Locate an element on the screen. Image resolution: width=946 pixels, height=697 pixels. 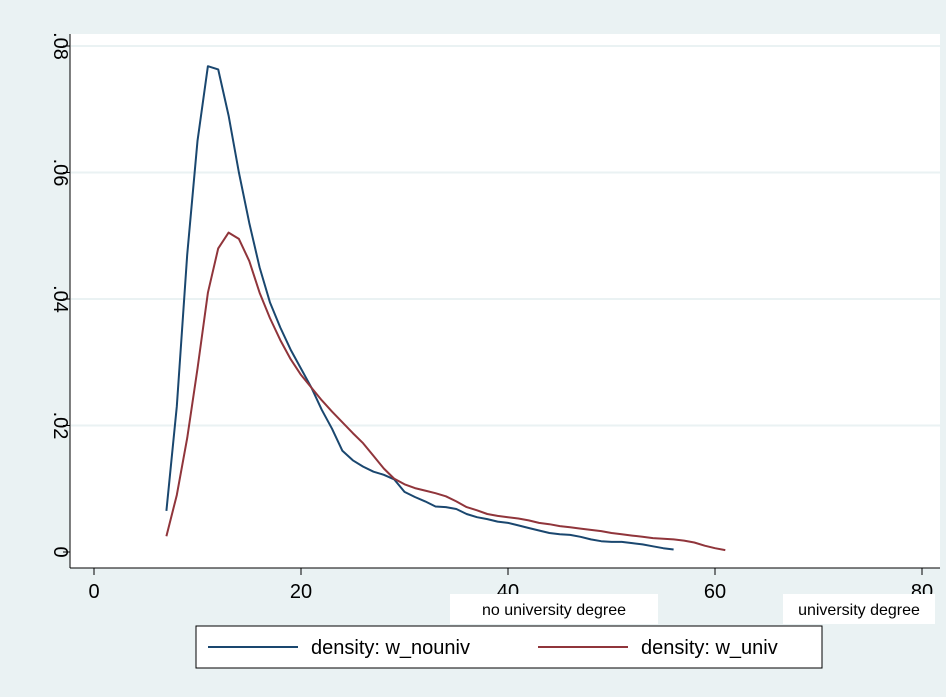
annotation-univ: university degree is located at coordinates (859, 610).